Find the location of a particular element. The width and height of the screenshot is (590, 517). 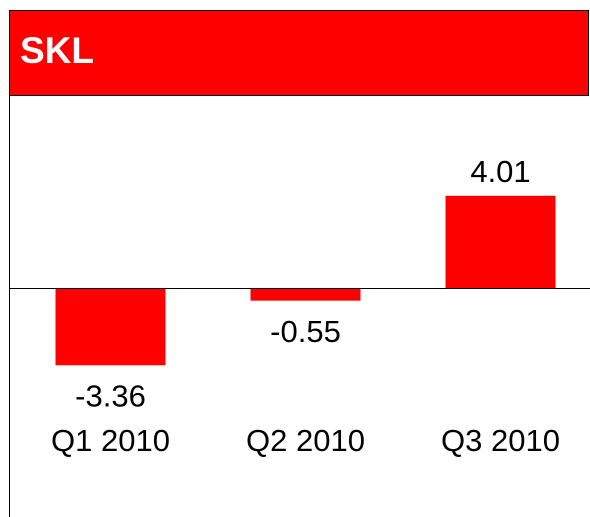

x-tick-label: Q1 2010 is located at coordinates (110, 440).